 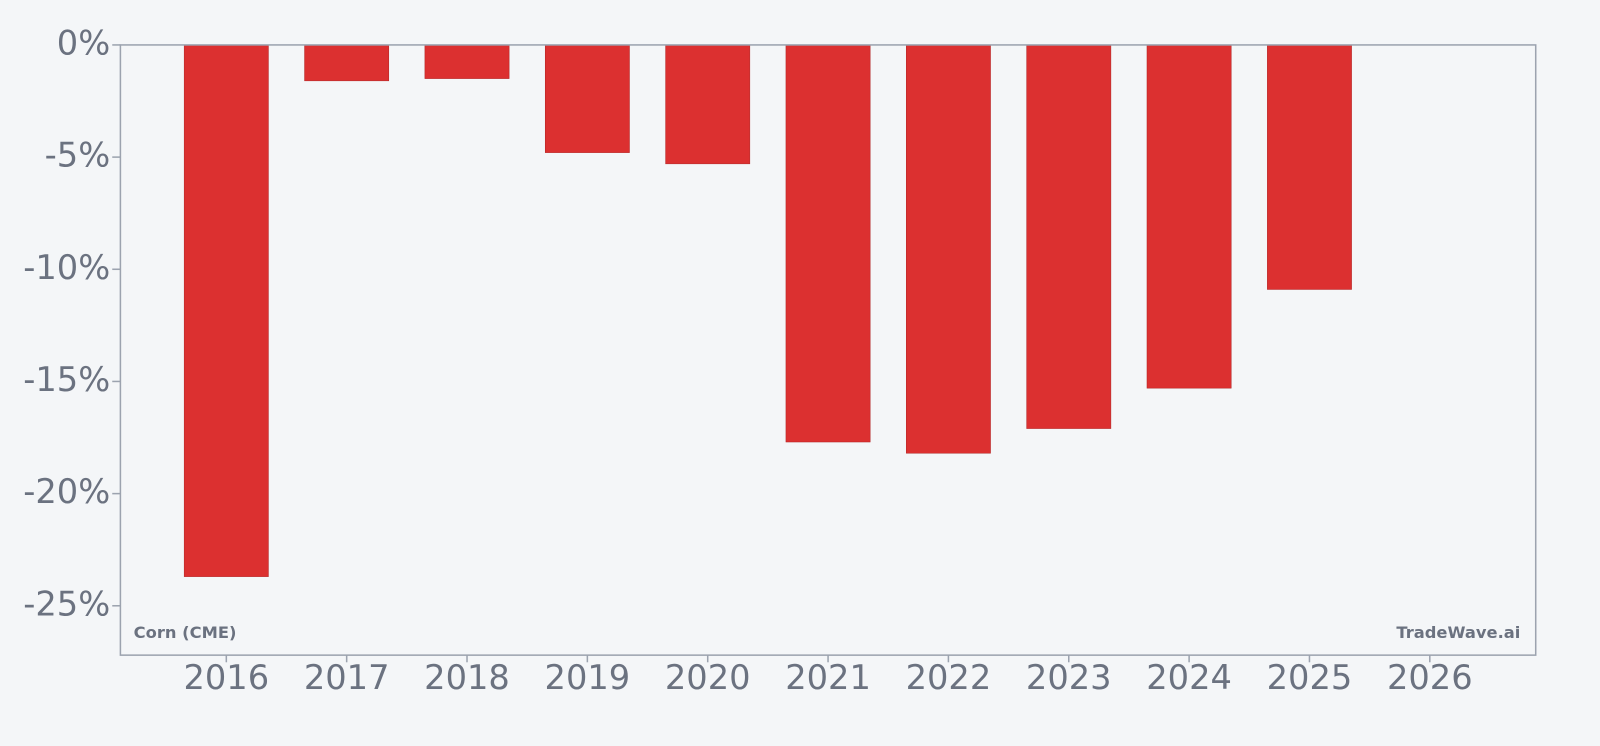 I want to click on y-tick-label: 0%, so click(x=83, y=42).